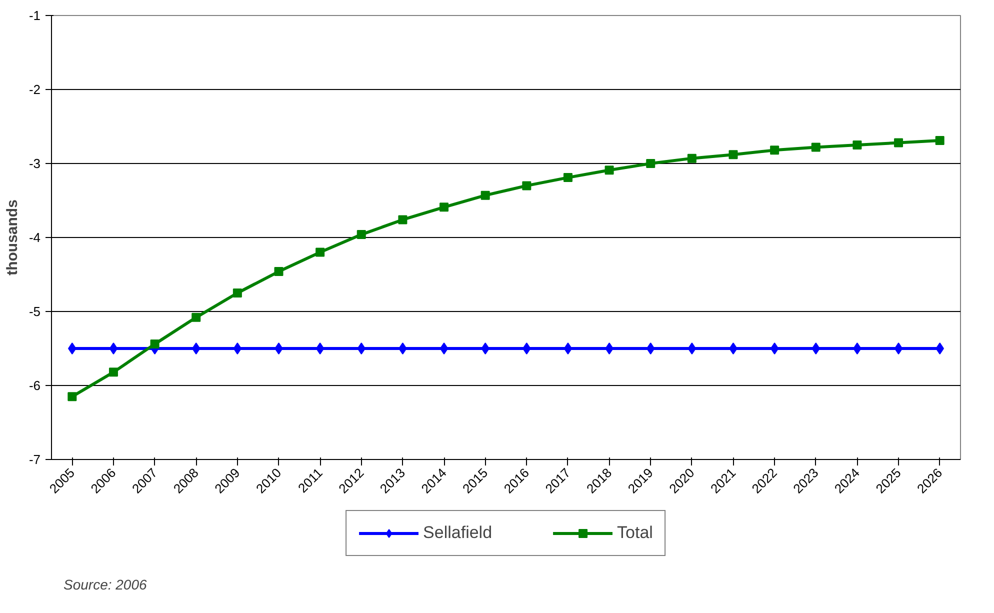  I want to click on y-tick-label: -6, so click(34, 385).